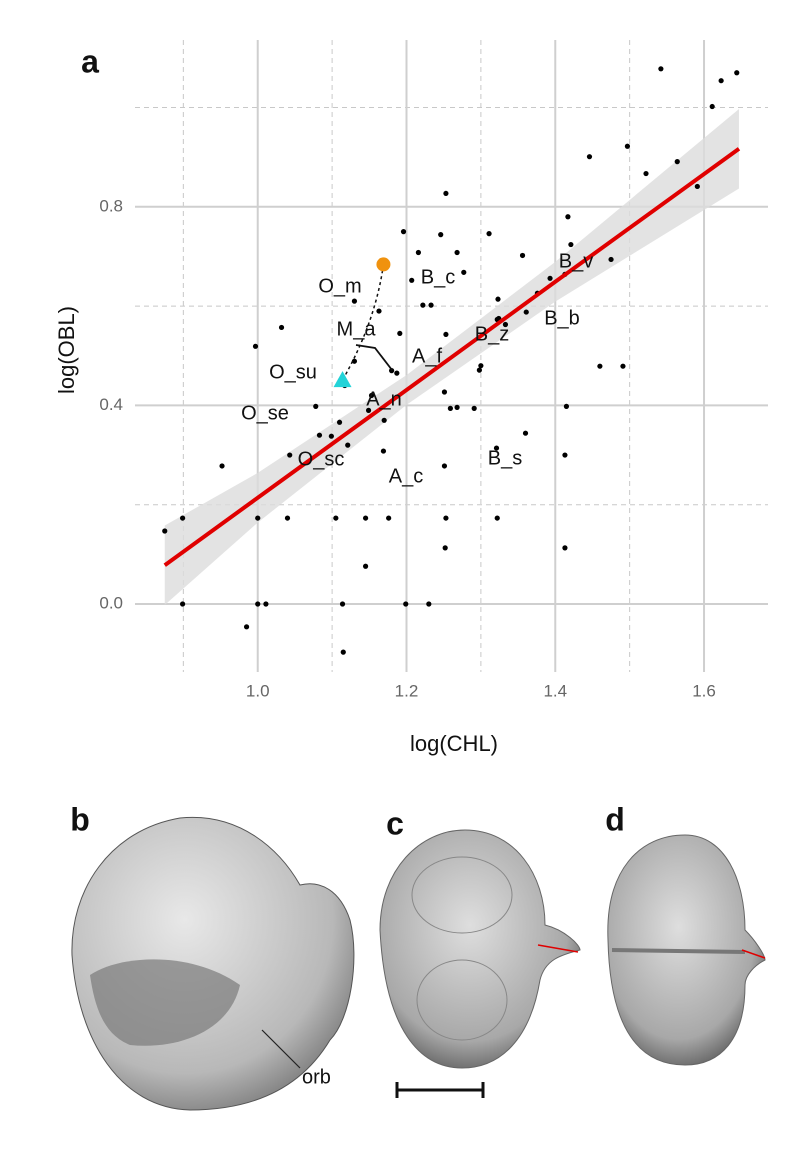 The height and width of the screenshot is (1156, 800). Describe the element at coordinates (111, 205) in the screenshot. I see `y-tick-label: 0.8` at that location.